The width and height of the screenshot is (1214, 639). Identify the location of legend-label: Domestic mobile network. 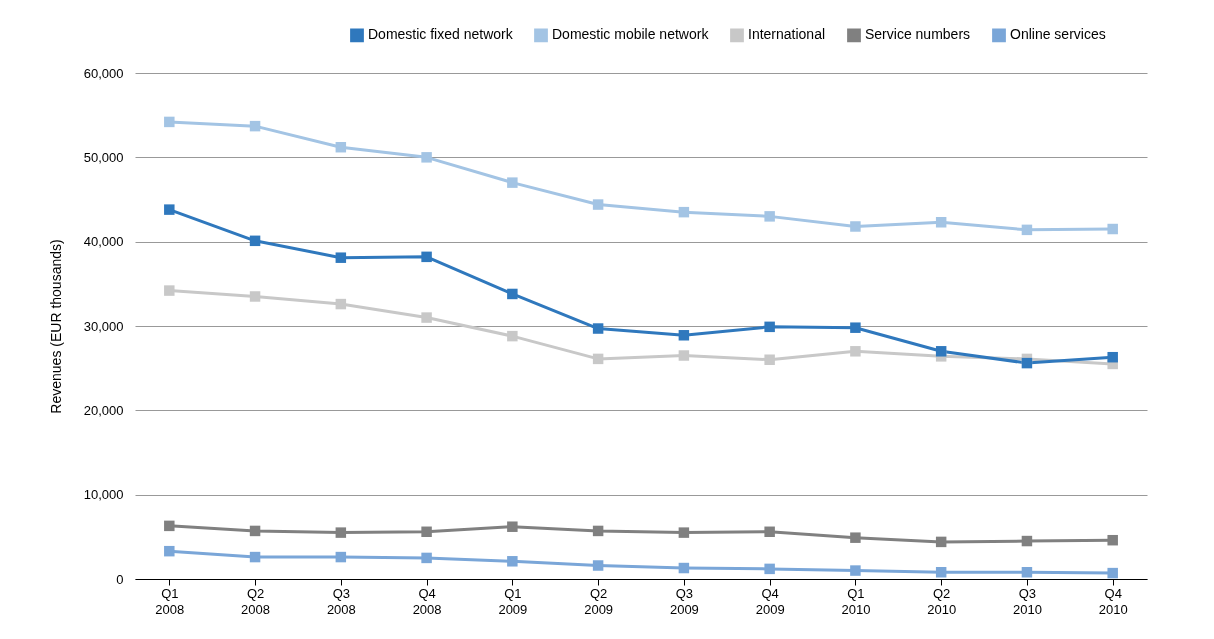
(631, 34).